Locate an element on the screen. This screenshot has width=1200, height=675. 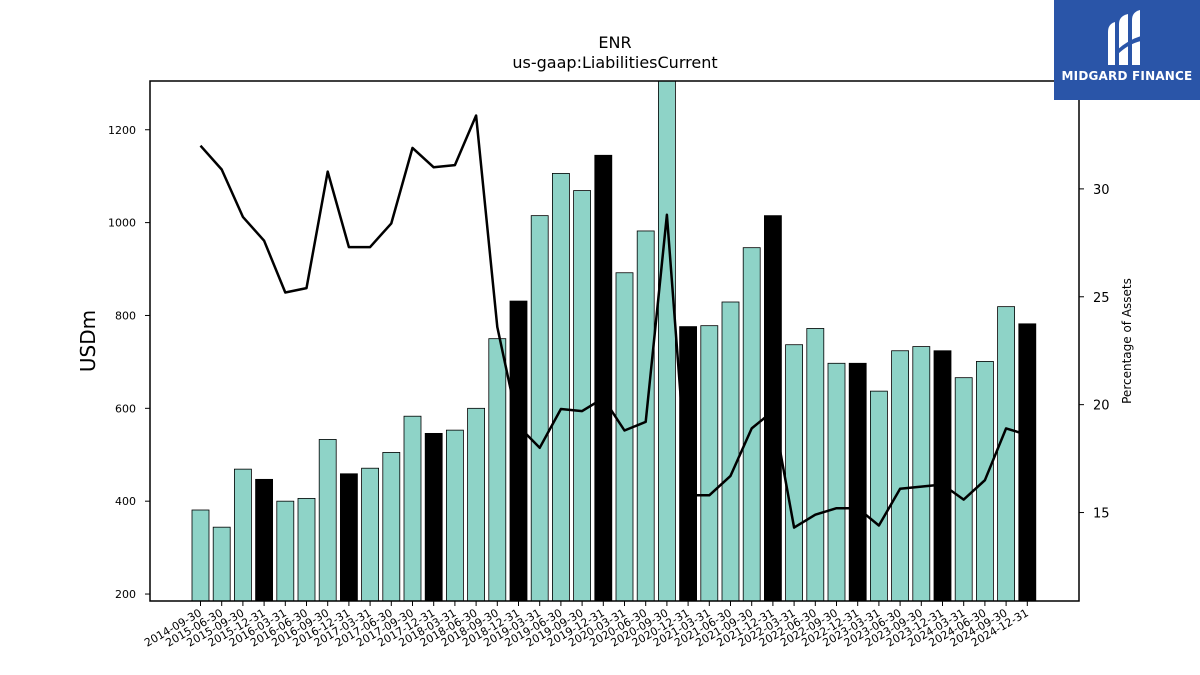
y-tick-label: 1200 is located at coordinates (122, 130).